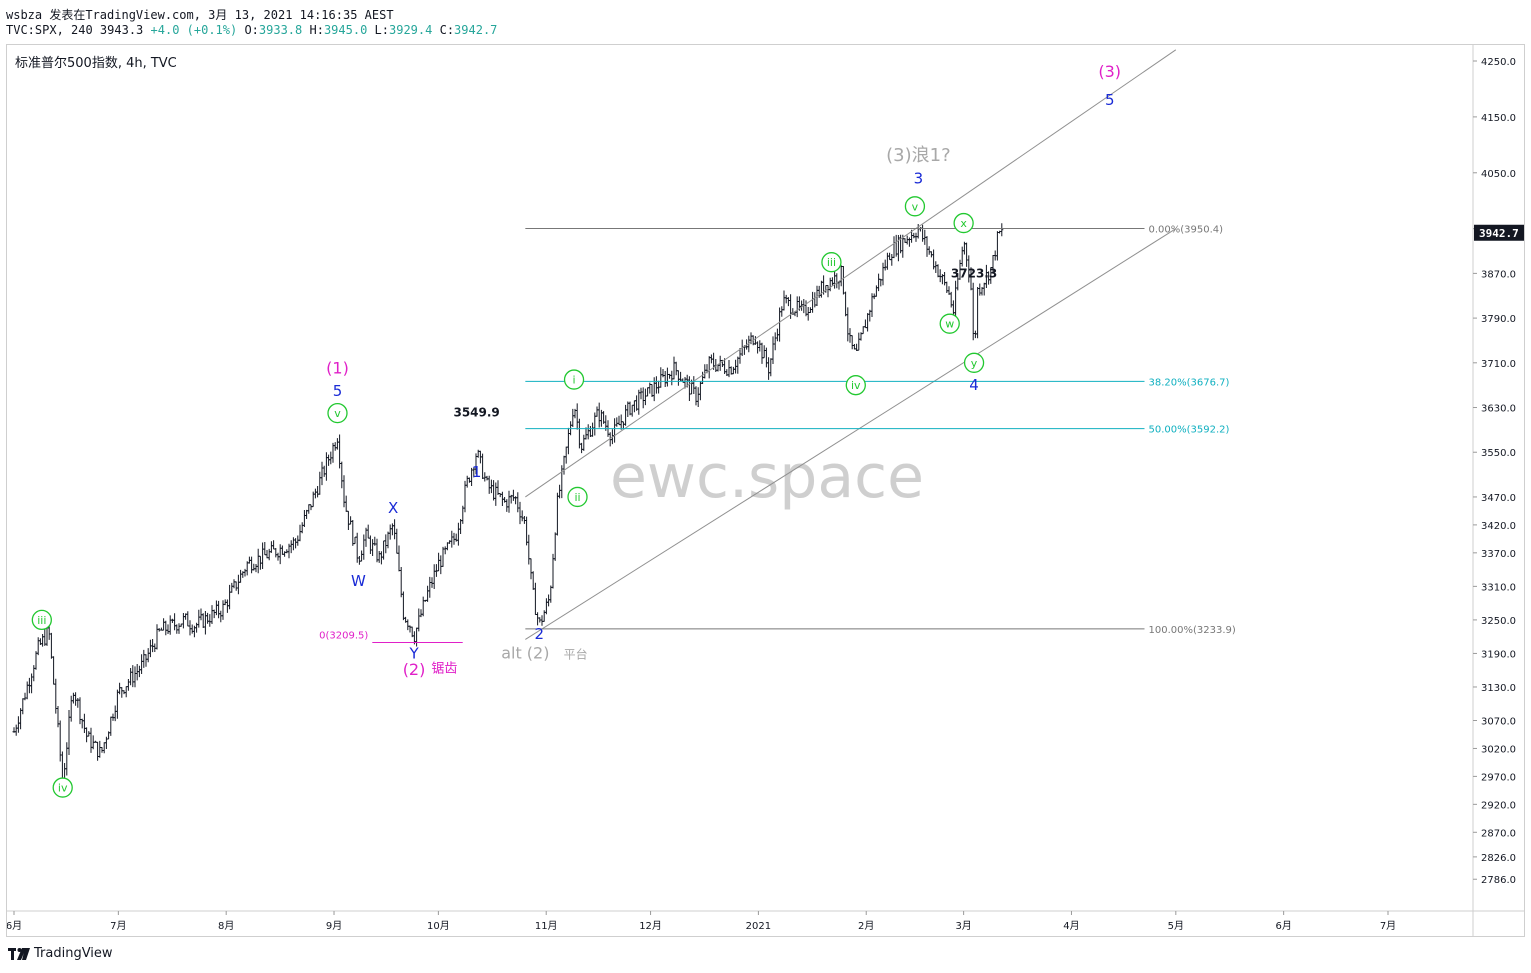  I want to click on fib-level-label: 38.20%(3676.7), so click(1189, 382).